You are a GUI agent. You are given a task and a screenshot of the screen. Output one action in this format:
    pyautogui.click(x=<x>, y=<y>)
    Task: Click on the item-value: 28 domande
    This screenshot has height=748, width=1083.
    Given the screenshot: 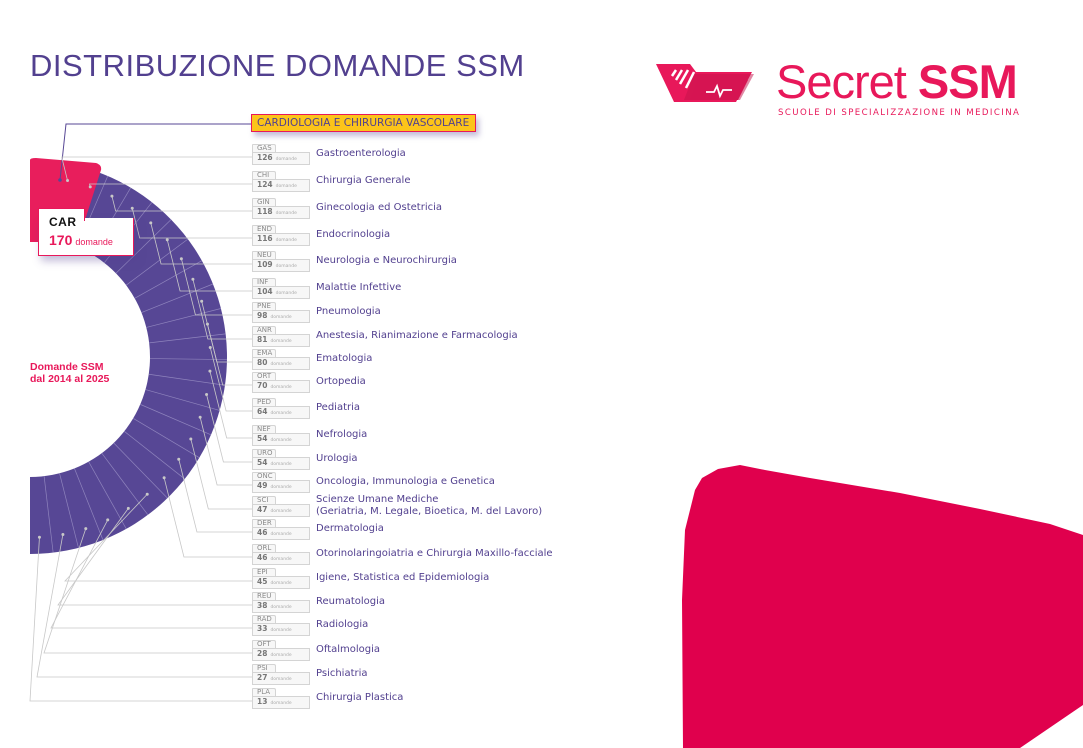 What is the action you would take?
    pyautogui.click(x=274, y=654)
    